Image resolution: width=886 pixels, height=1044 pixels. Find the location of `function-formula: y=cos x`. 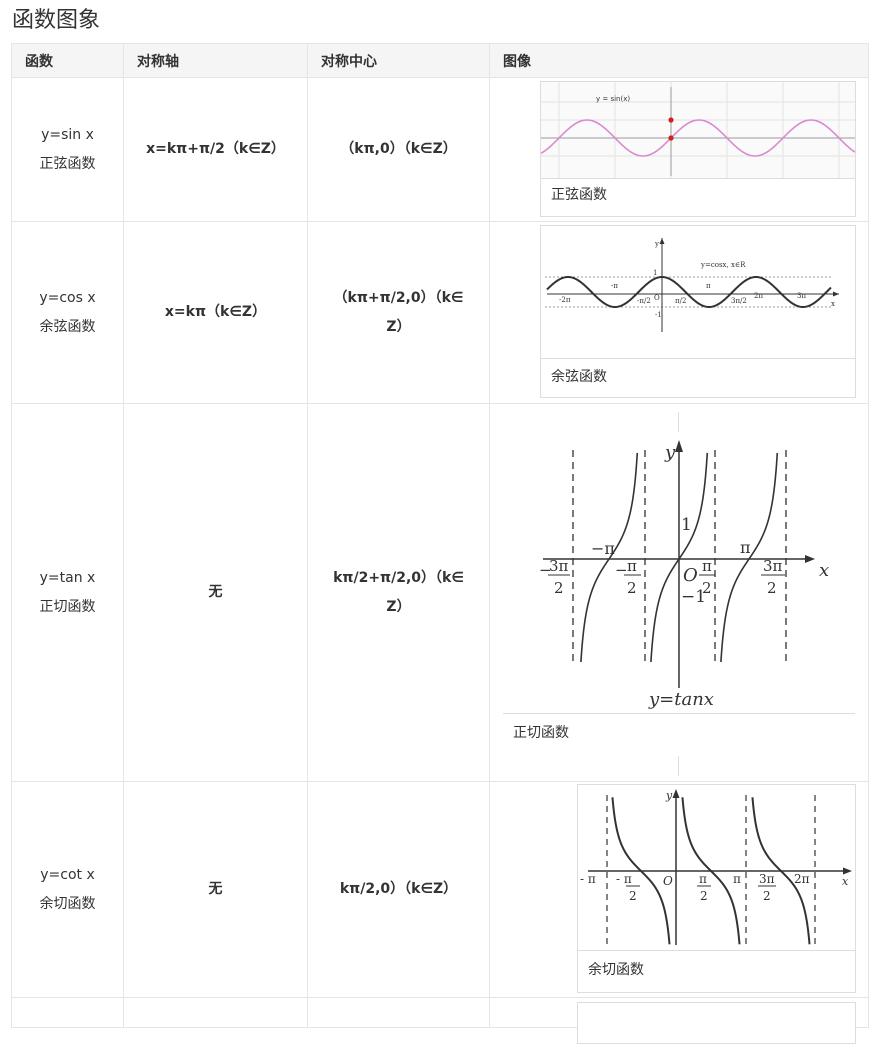

function-formula: y=cos x is located at coordinates (67, 297).